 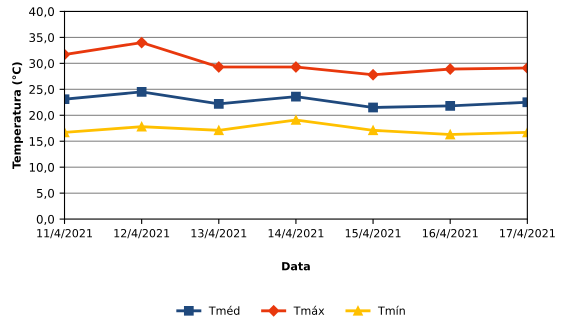 What do you see at coordinates (296, 266) in the screenshot?
I see `x-axis-title: Data` at bounding box center [296, 266].